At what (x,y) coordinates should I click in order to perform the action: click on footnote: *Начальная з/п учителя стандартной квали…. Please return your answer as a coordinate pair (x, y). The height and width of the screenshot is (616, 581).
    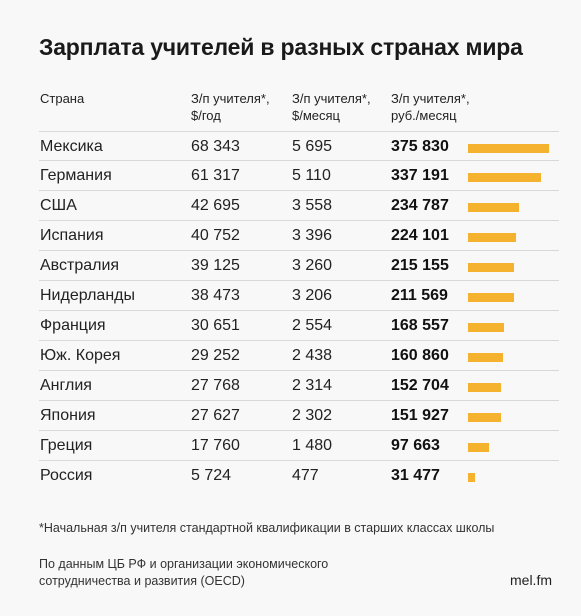
    Looking at the image, I should click on (267, 528).